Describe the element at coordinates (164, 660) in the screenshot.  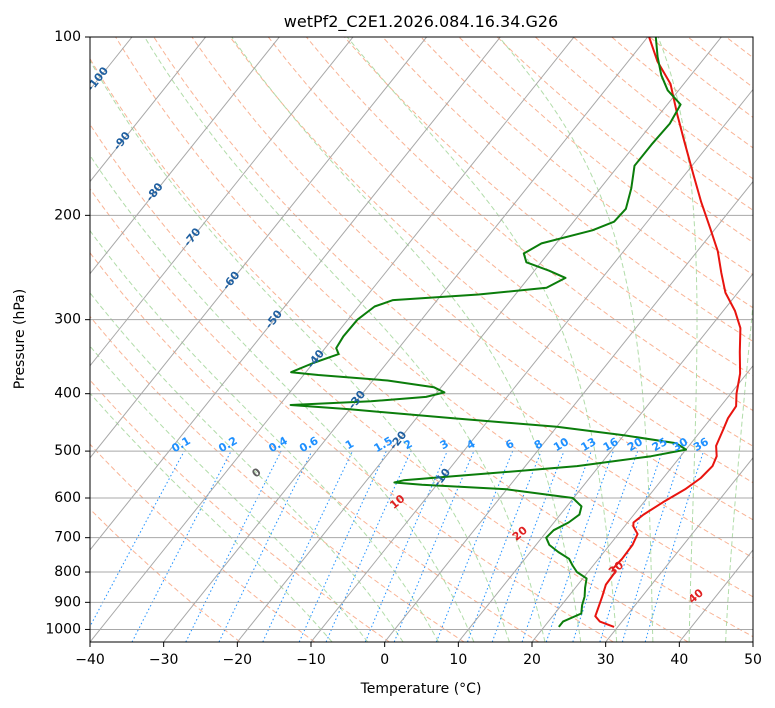
I see `x-tick-label: −30` at that location.